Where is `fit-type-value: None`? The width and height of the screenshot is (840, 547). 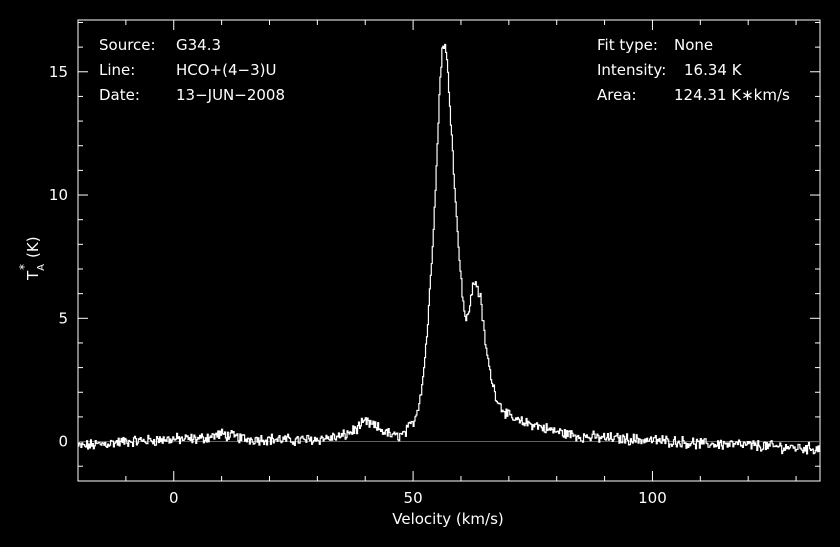
fit-type-value: None is located at coordinates (693, 45).